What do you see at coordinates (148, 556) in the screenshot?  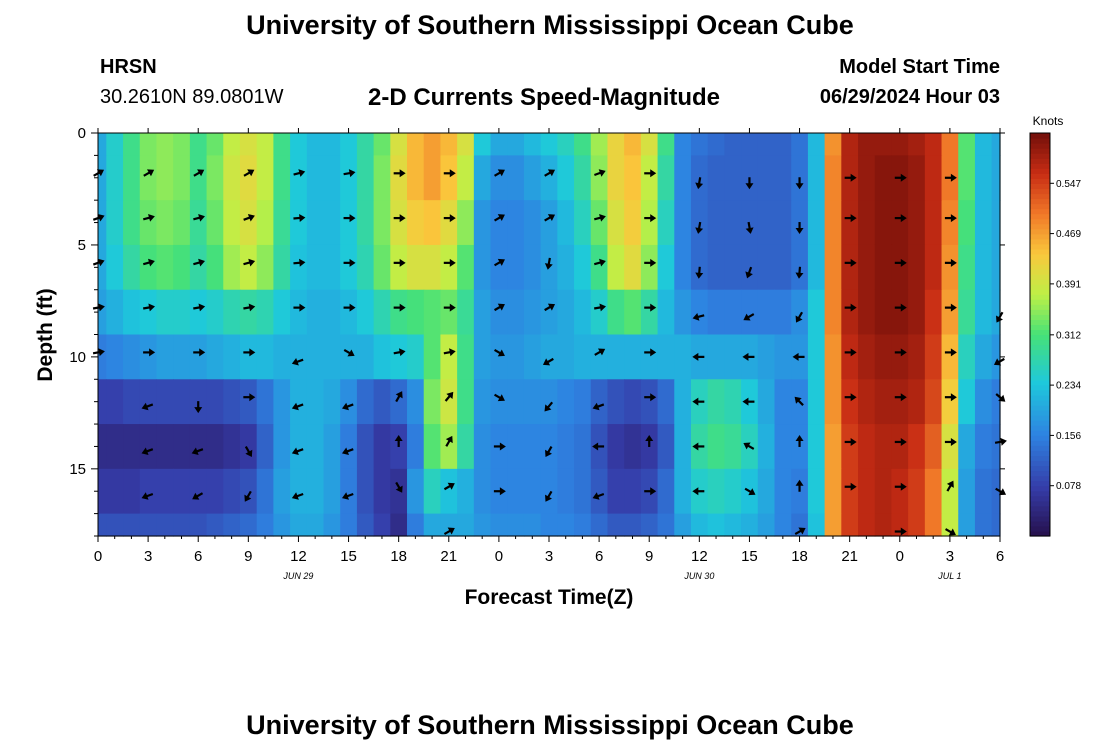 I see `x-tick-label: 3` at bounding box center [148, 556].